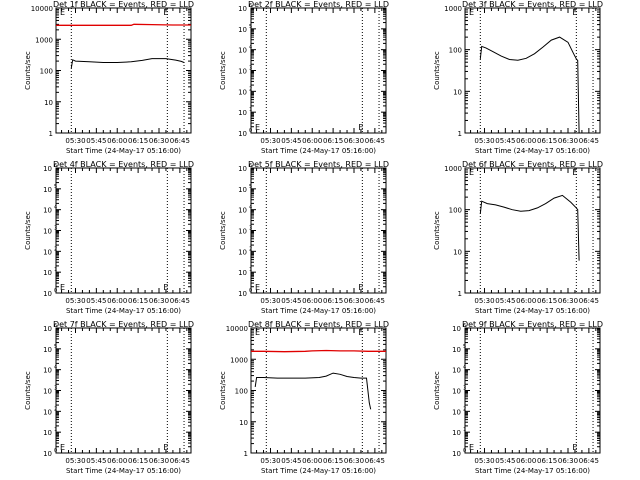 This screenshot has height=480, width=640. I want to click on panel-title: Det 6f BLACK = Events, RED = LLD, so click(532, 164).